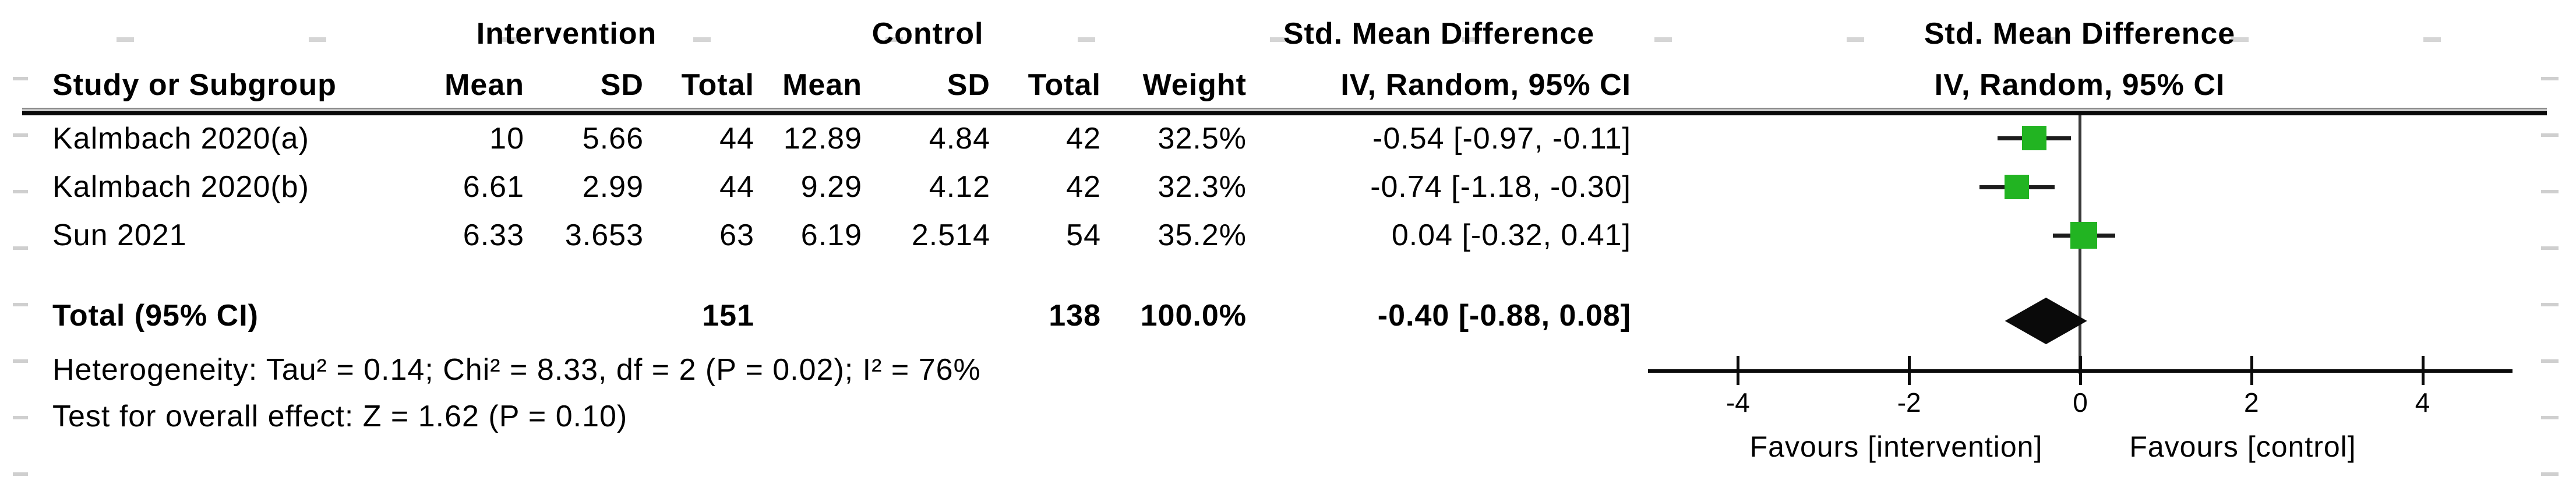  What do you see at coordinates (822, 85) in the screenshot?
I see `col-header-control-mean: Mean` at bounding box center [822, 85].